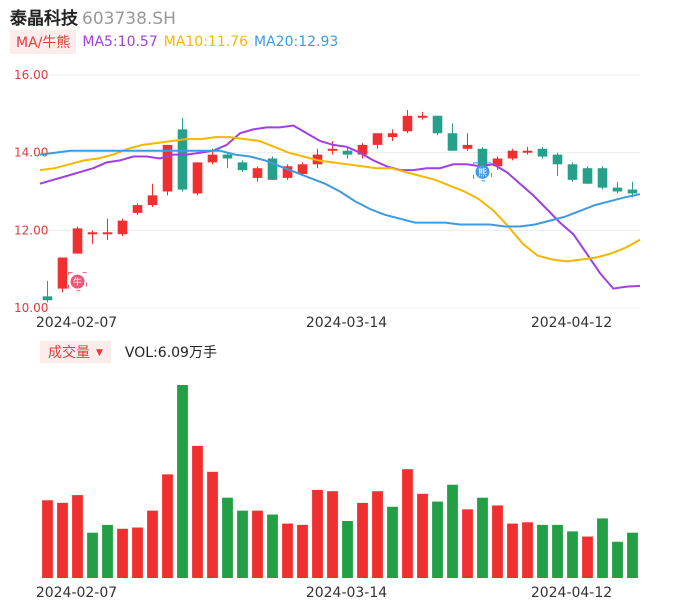  I want to click on ma10-legend: MA10:11.76, so click(206, 42).